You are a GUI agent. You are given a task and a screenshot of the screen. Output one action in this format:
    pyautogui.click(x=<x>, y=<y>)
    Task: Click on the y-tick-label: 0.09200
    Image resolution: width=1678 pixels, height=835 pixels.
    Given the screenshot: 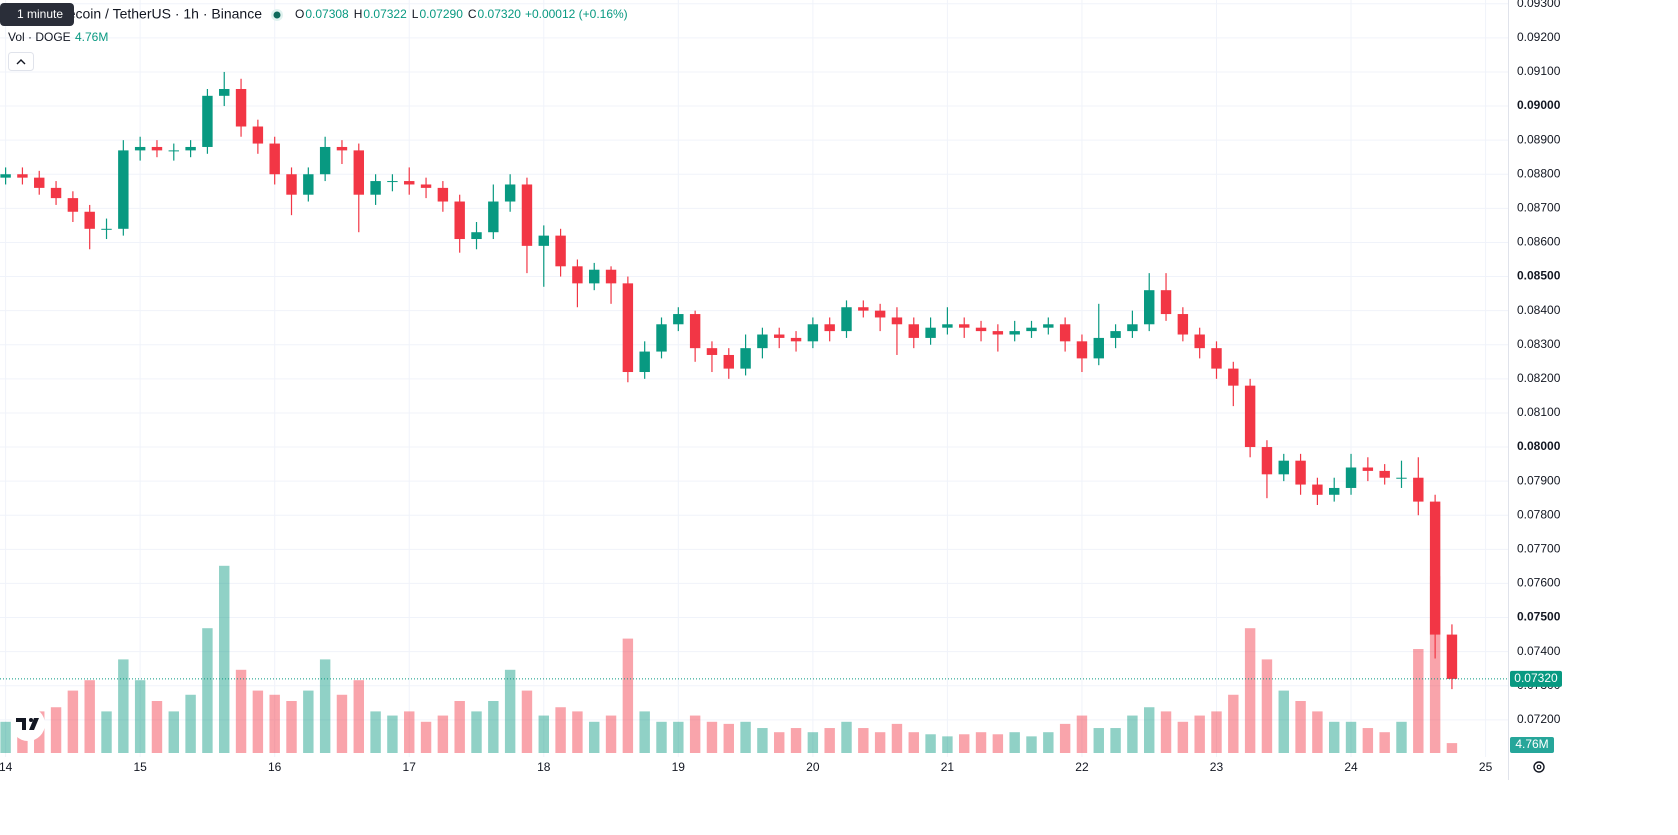 What is the action you would take?
    pyautogui.click(x=1539, y=37)
    